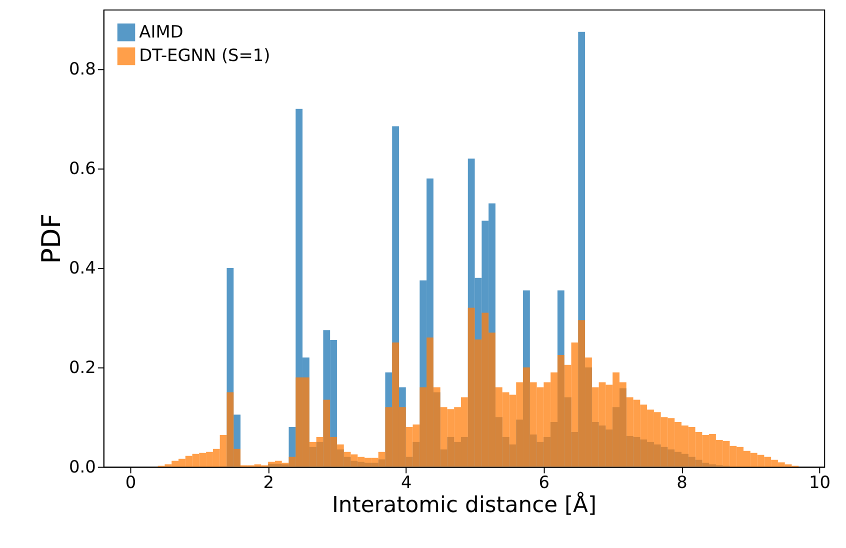 The height and width of the screenshot is (548, 846). I want to click on y-tick-label: 0.0, so click(82, 466).